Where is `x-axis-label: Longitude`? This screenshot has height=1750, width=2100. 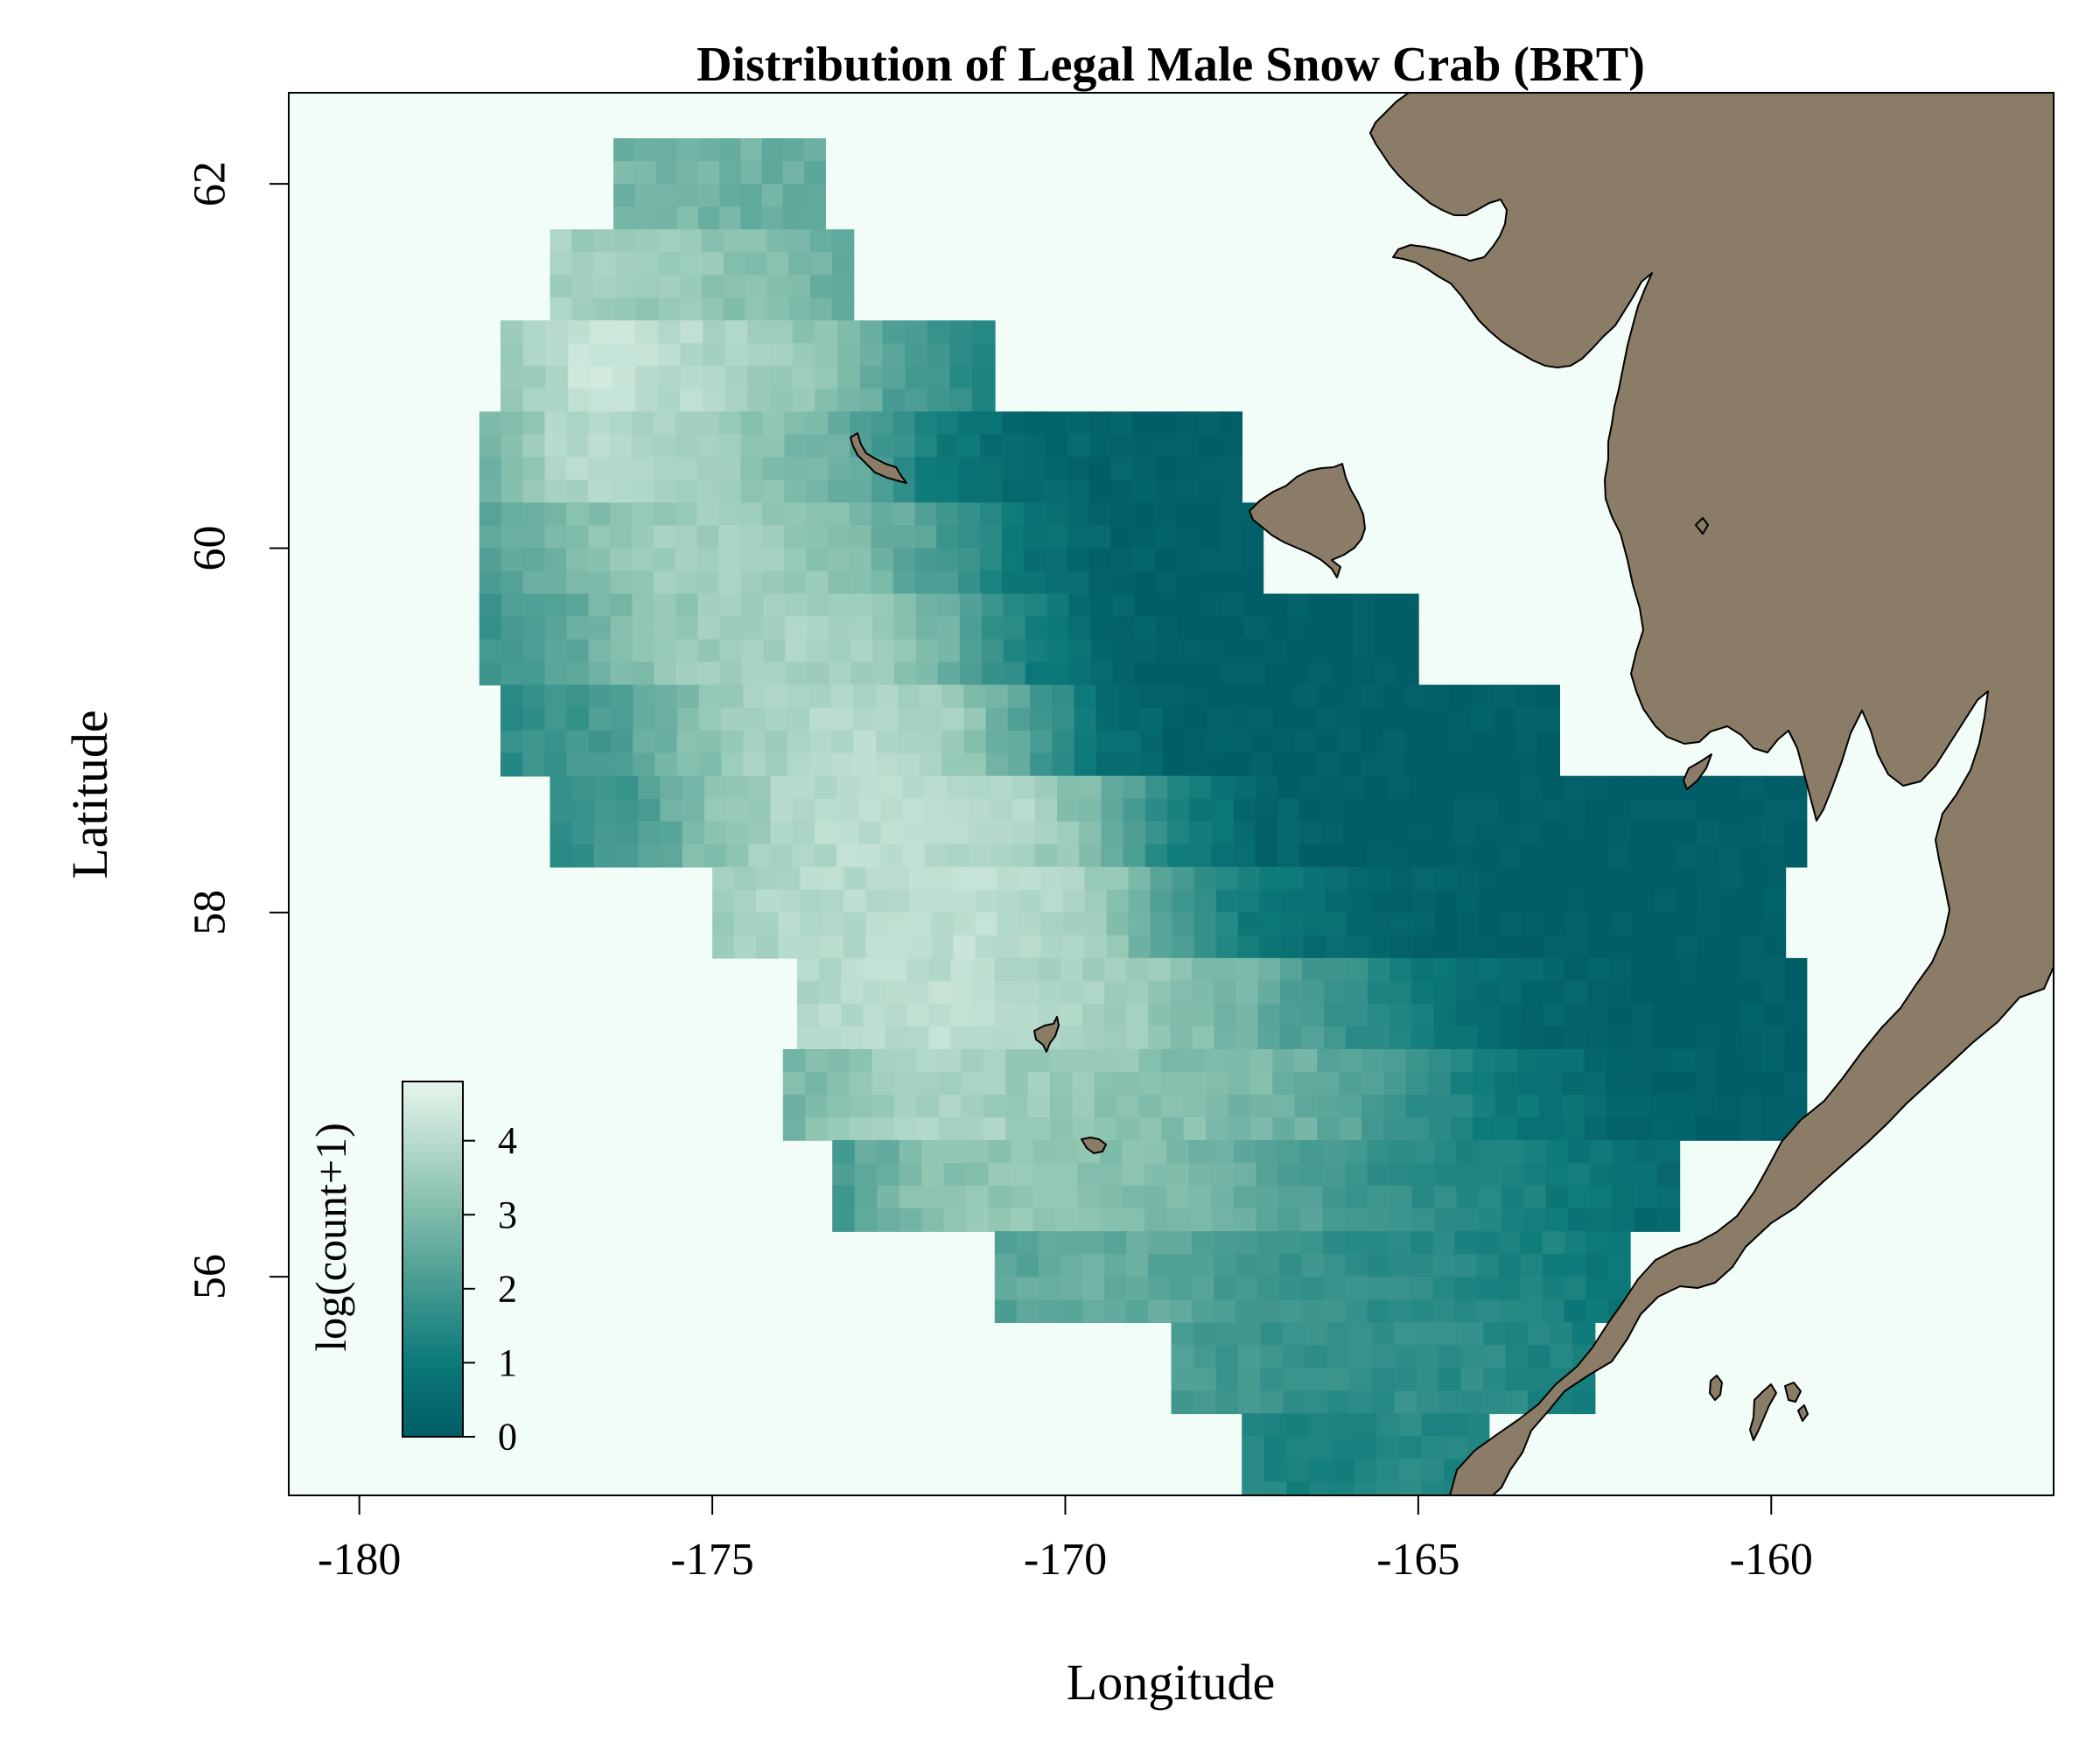
x-axis-label: Longitude is located at coordinates (1171, 1682).